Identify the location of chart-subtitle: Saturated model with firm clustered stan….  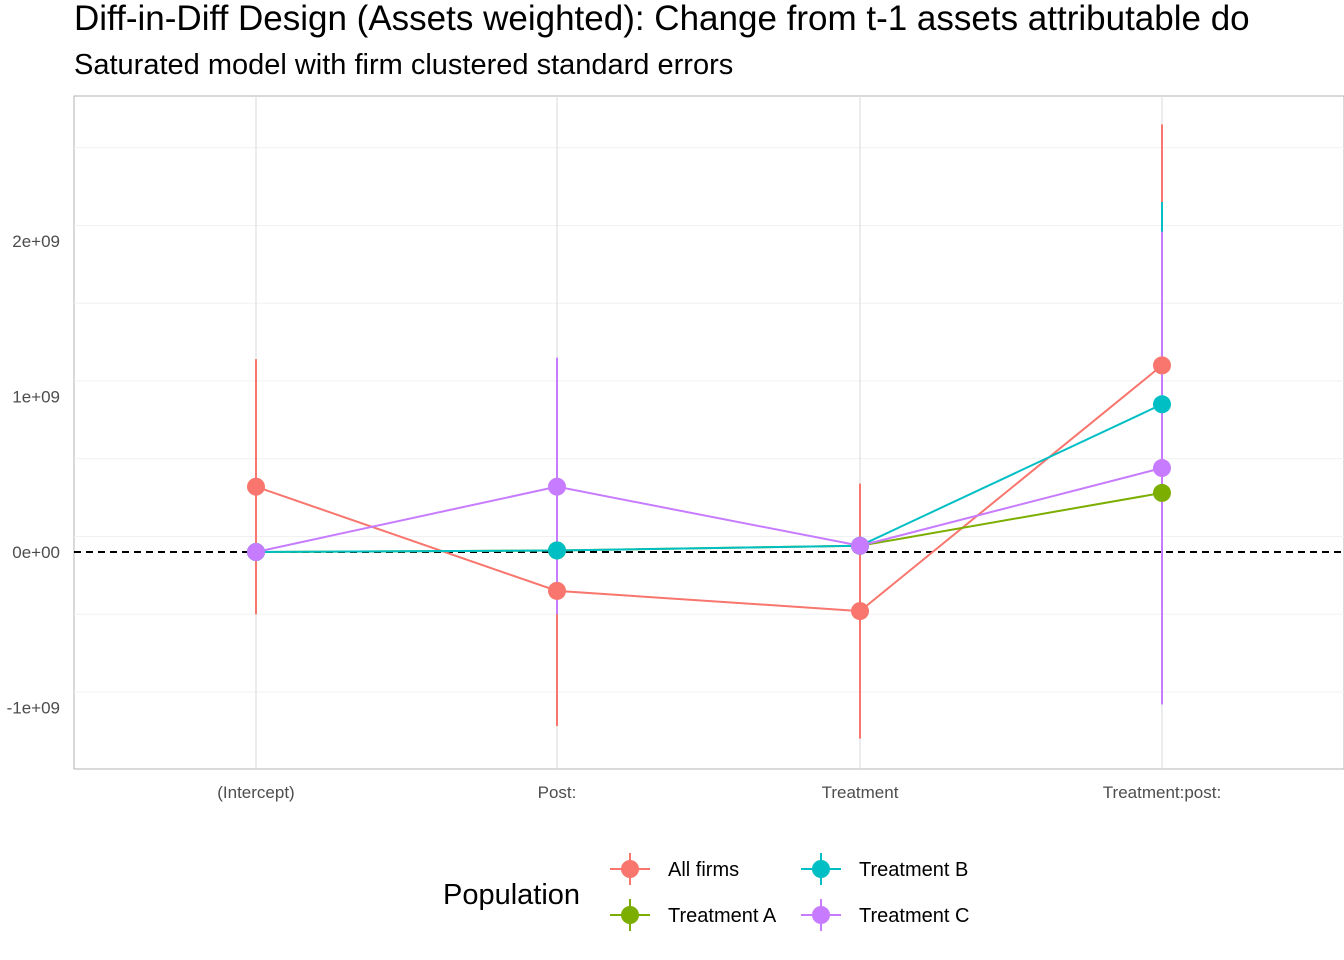
(403, 65).